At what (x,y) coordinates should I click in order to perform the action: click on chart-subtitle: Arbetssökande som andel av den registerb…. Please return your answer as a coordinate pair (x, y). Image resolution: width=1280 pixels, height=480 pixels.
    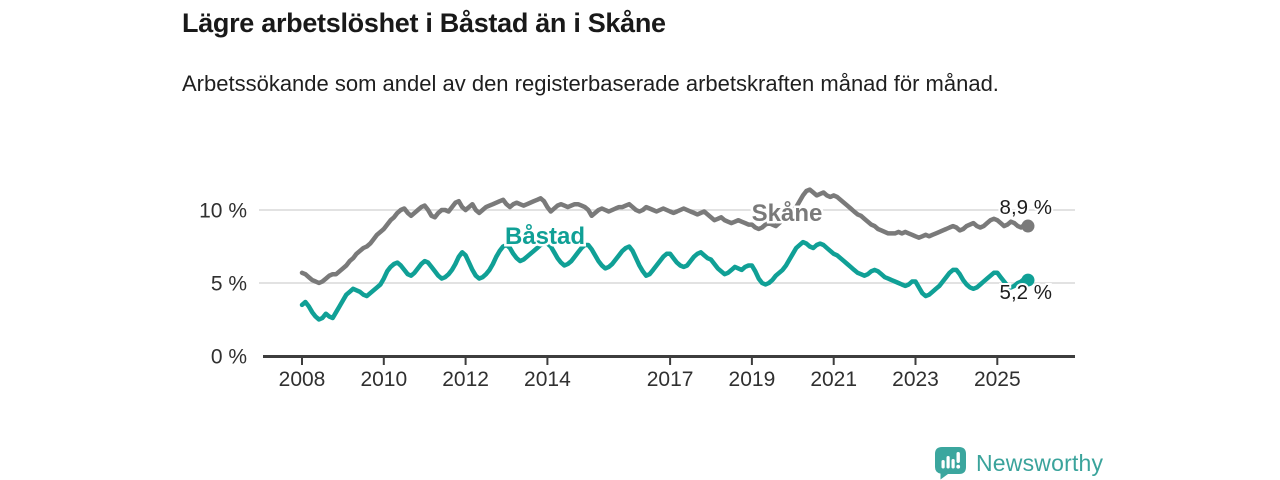
    Looking at the image, I should click on (590, 83).